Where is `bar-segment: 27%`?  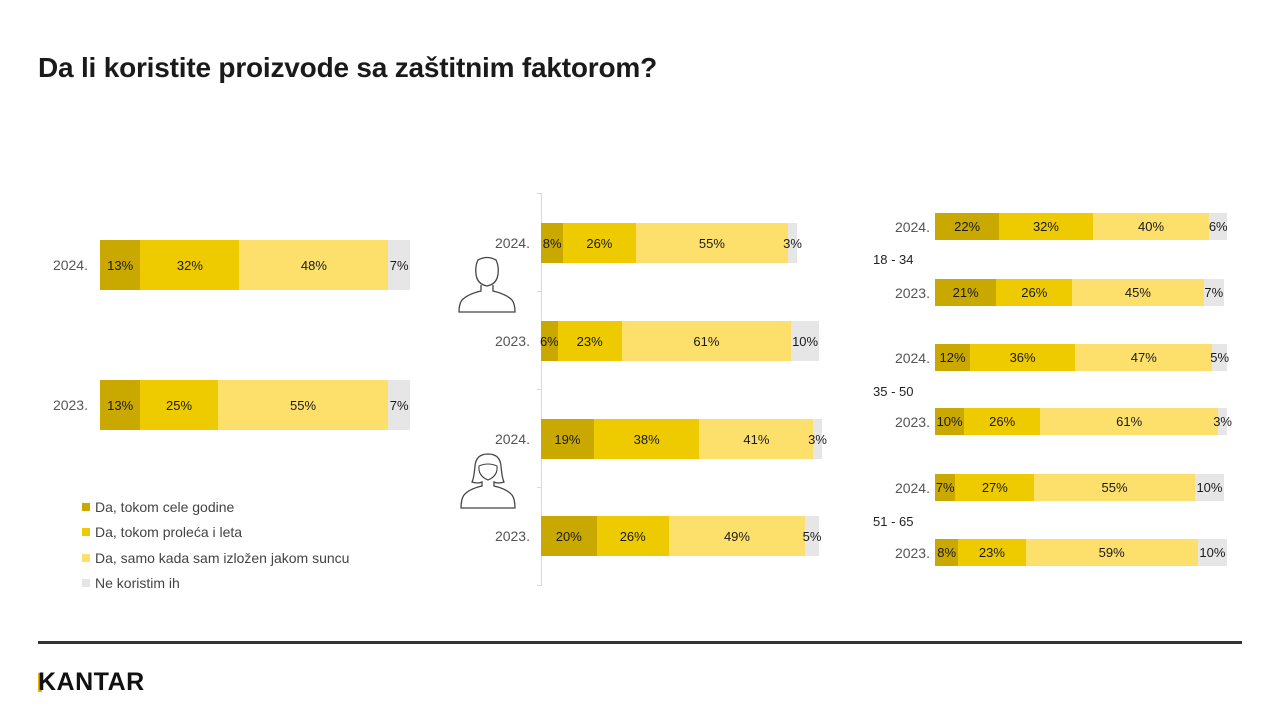 bar-segment: 27% is located at coordinates (995, 487).